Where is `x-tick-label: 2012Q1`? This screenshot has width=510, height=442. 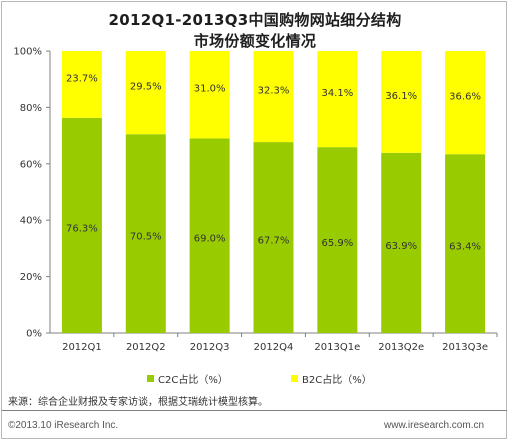
x-tick-label: 2012Q1 is located at coordinates (82, 347).